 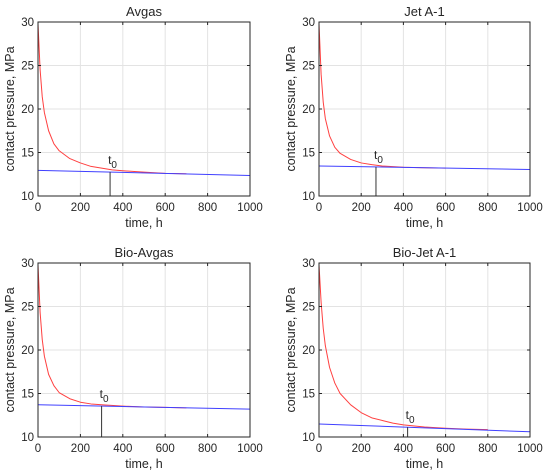 I want to click on panel-title: Bio-Jet A-1, so click(x=425, y=252).